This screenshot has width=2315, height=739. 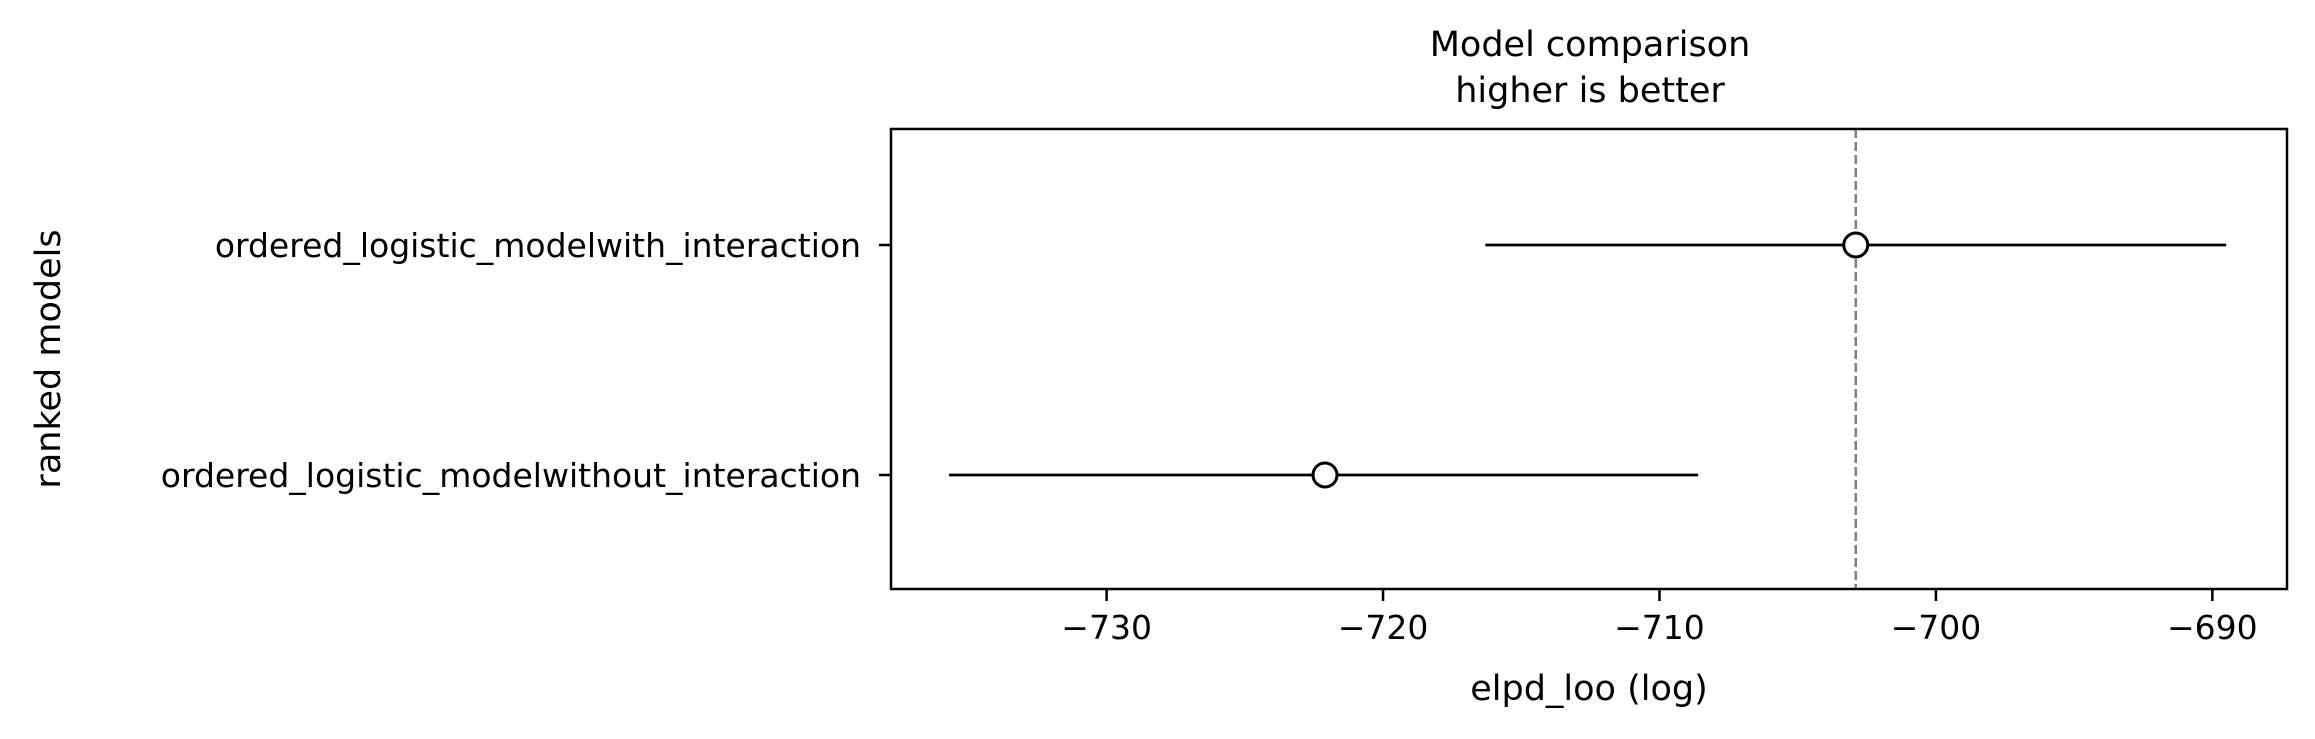 What do you see at coordinates (1936, 627) in the screenshot?
I see `x-tick-label: −700` at bounding box center [1936, 627].